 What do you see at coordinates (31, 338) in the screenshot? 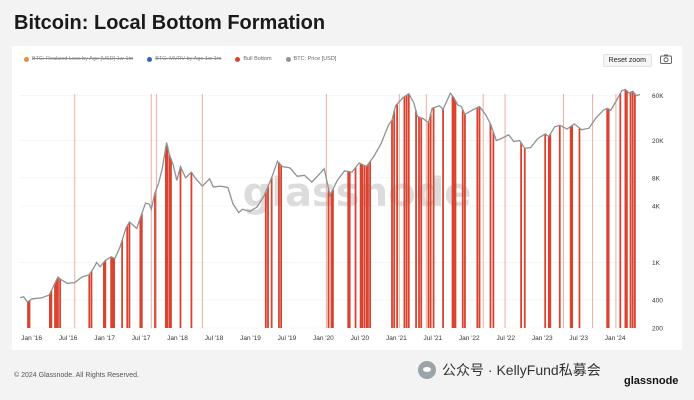
I see `x-tick-label: Jan '16` at bounding box center [31, 338].